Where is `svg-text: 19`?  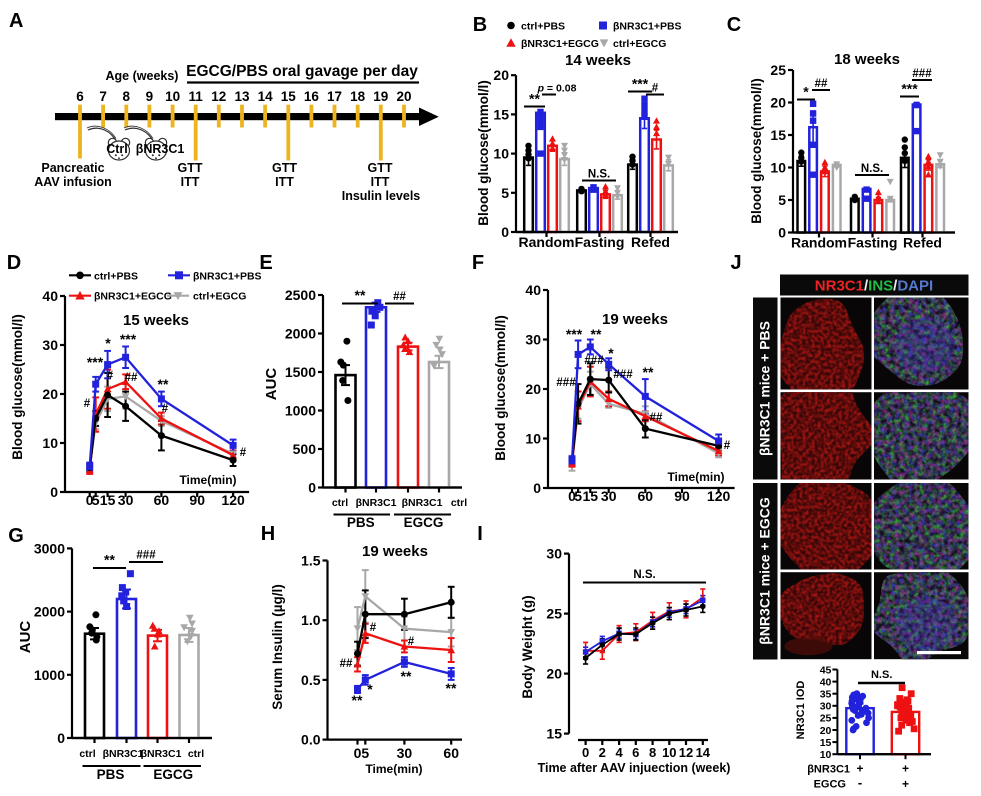 svg-text: 19 is located at coordinates (380, 96).